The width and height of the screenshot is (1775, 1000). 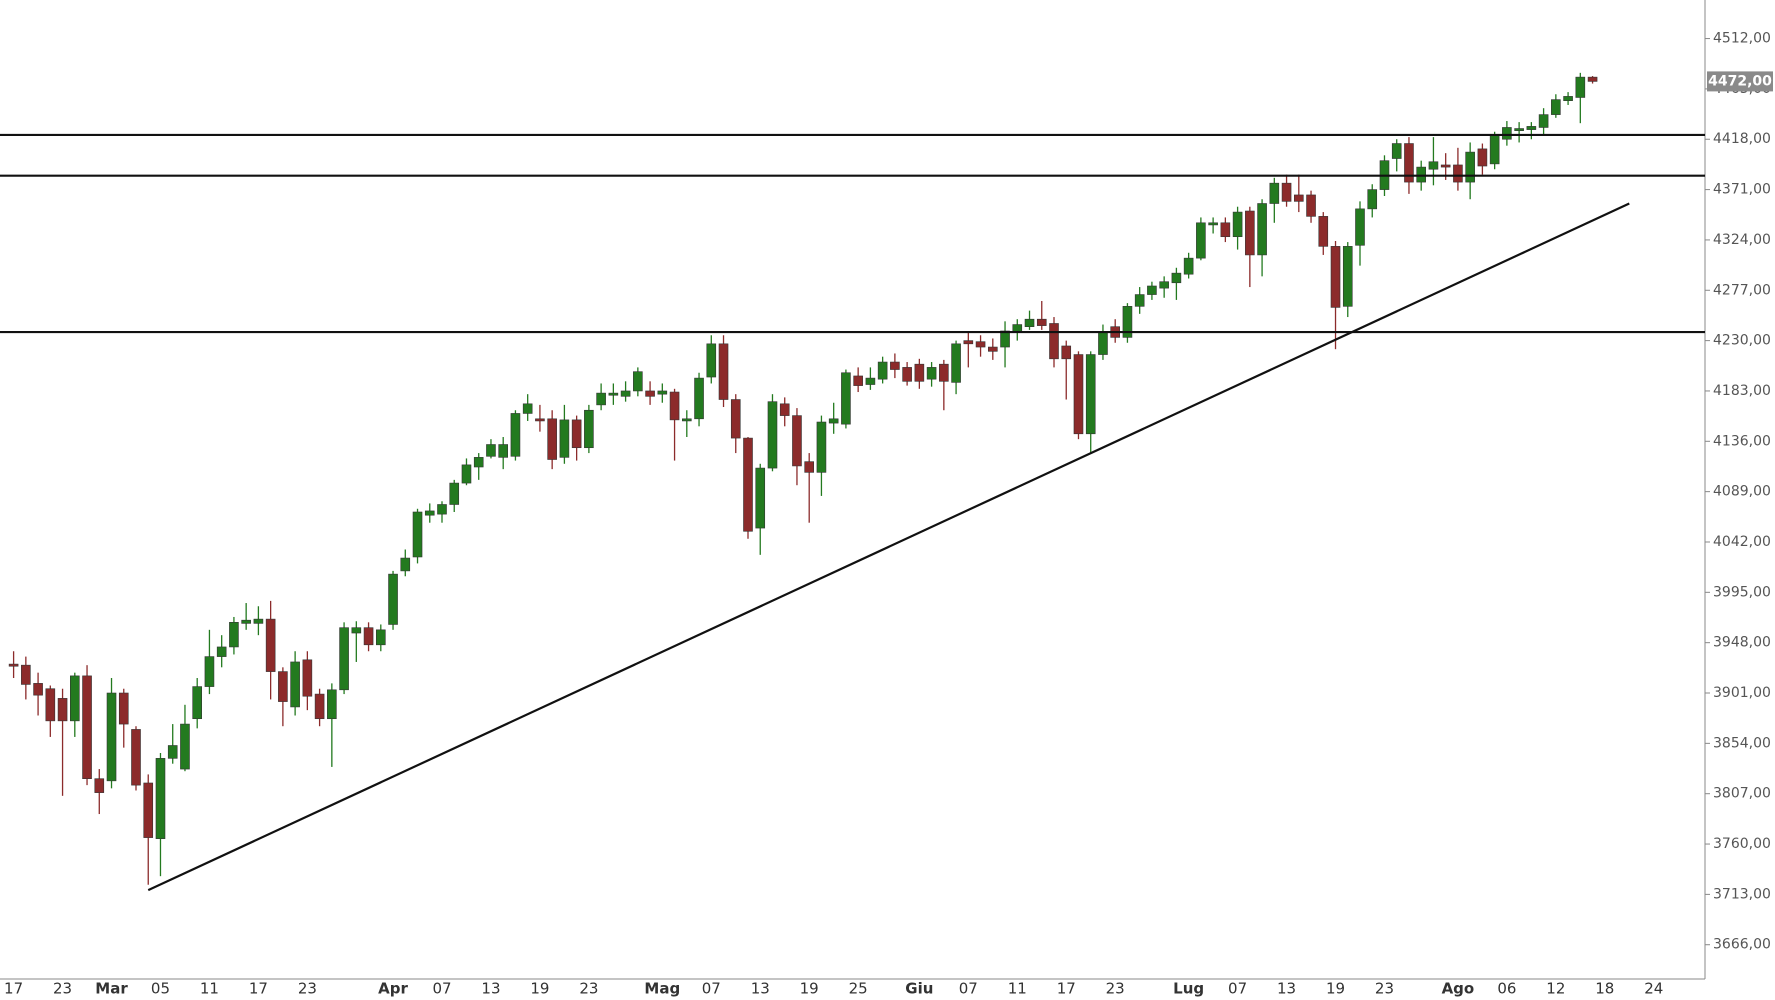 What do you see at coordinates (111, 989) in the screenshot?
I see `x-tick-label: Mar` at bounding box center [111, 989].